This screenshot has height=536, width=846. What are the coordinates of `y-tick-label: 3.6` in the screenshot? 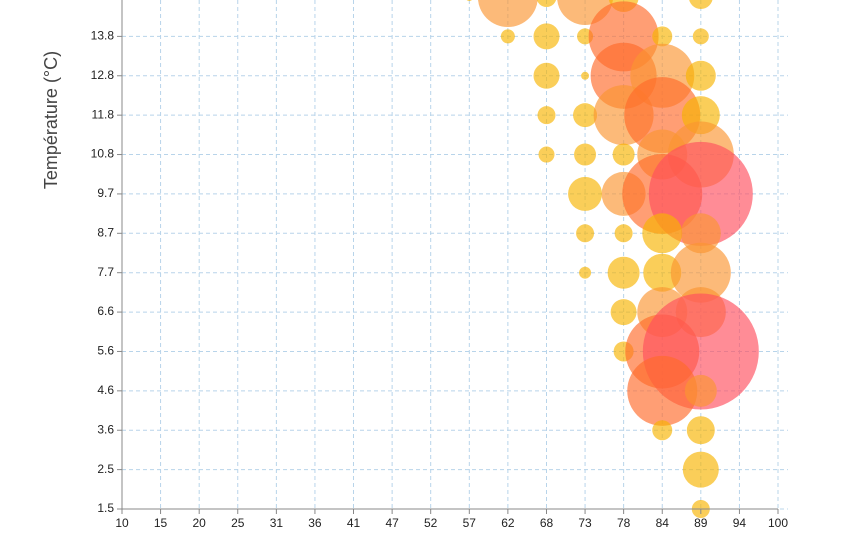 It's located at (105, 429).